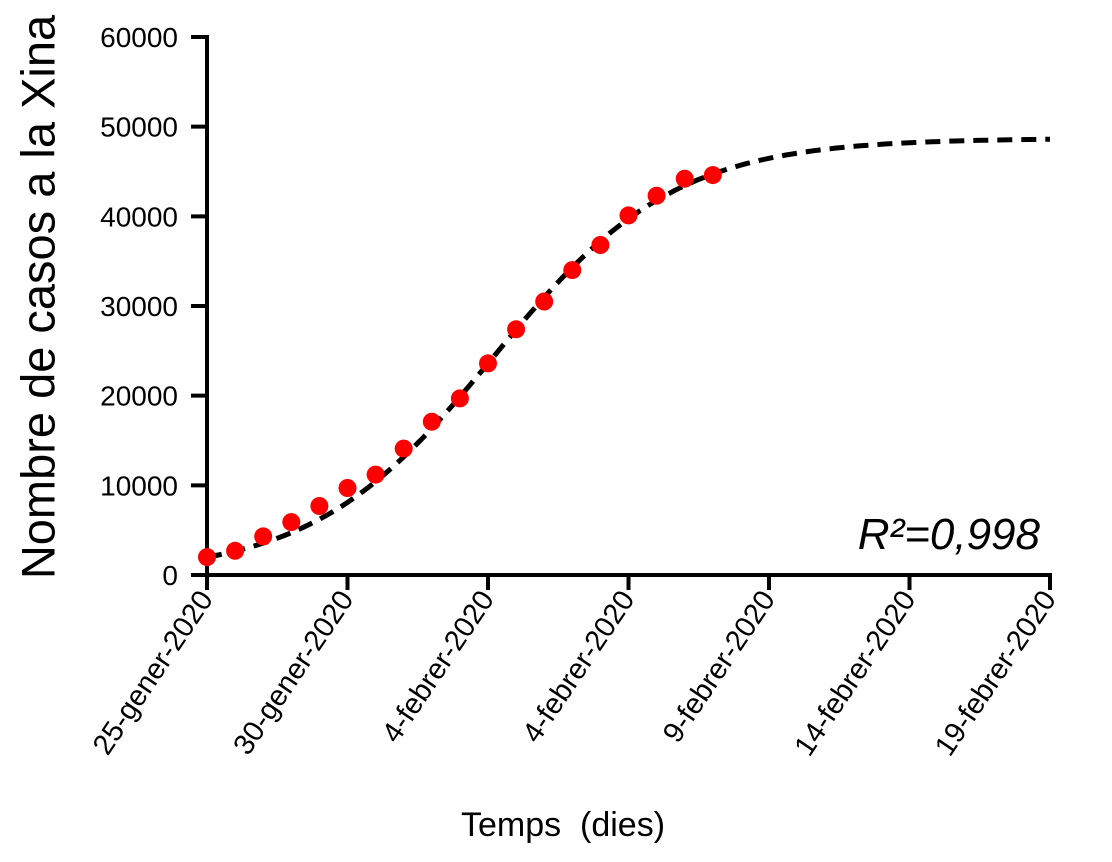  Describe the element at coordinates (293, 673) in the screenshot. I see `x-tick-label: 30-gener-2020` at that location.